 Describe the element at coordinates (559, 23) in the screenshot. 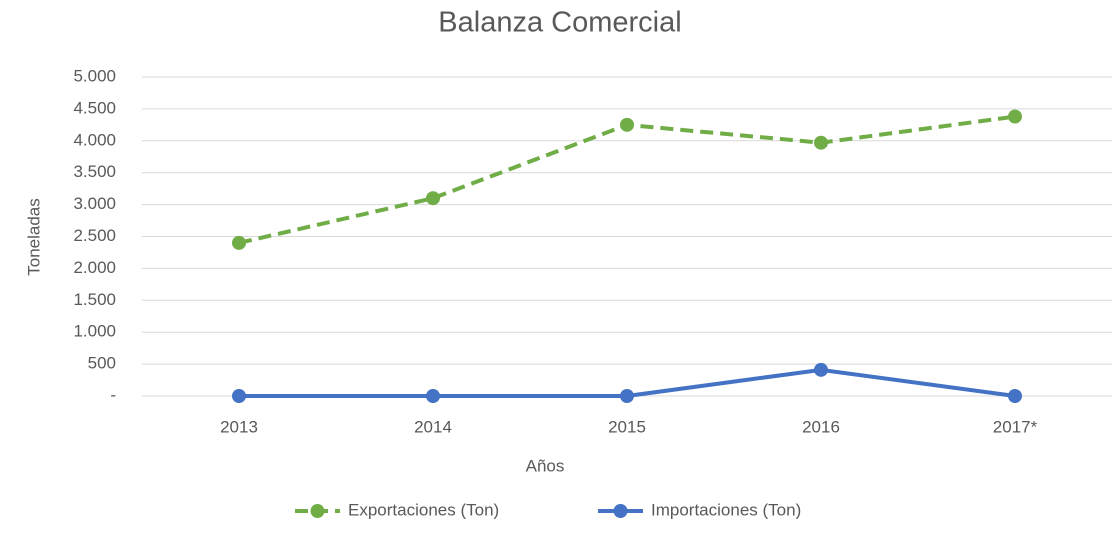

I see `chart-title: Balanza Comercial` at that location.